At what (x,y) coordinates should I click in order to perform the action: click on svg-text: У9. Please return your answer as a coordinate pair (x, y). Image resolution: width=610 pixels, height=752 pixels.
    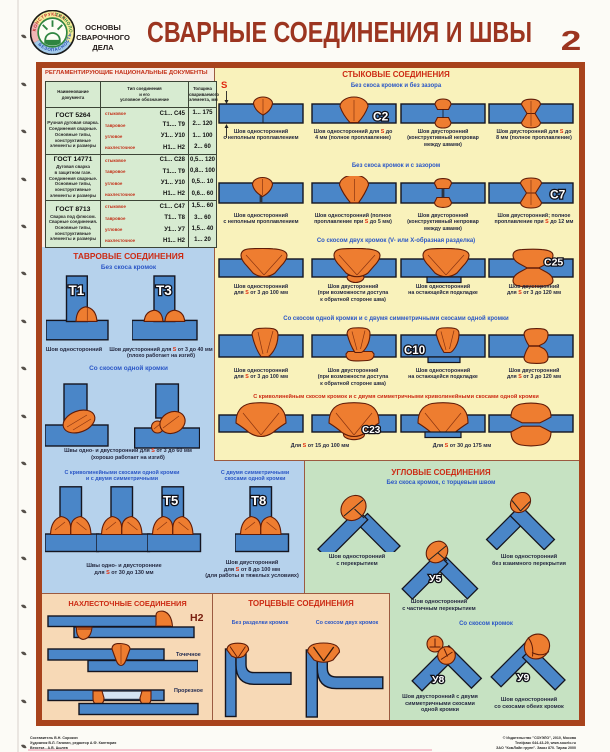
    Looking at the image, I should click on (523, 678).